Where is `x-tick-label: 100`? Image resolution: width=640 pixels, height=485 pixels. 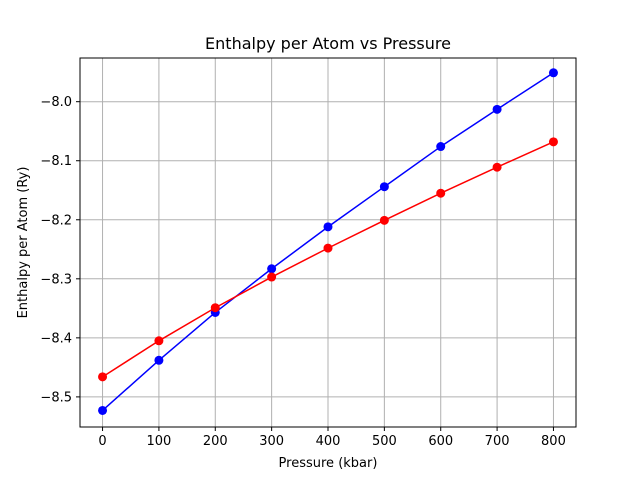 x-tick-label: 100 is located at coordinates (158, 441).